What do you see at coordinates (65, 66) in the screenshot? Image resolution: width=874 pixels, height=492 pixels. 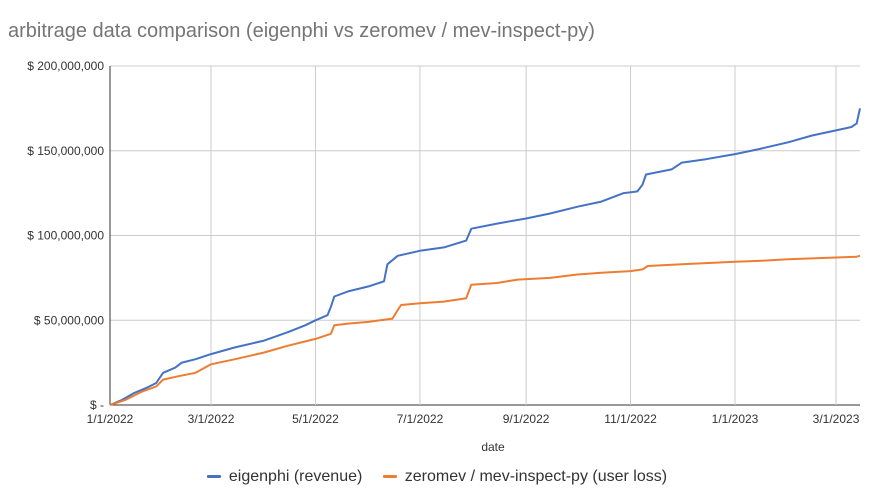 I see `y-tick-label: $ 200,000,000` at bounding box center [65, 66].